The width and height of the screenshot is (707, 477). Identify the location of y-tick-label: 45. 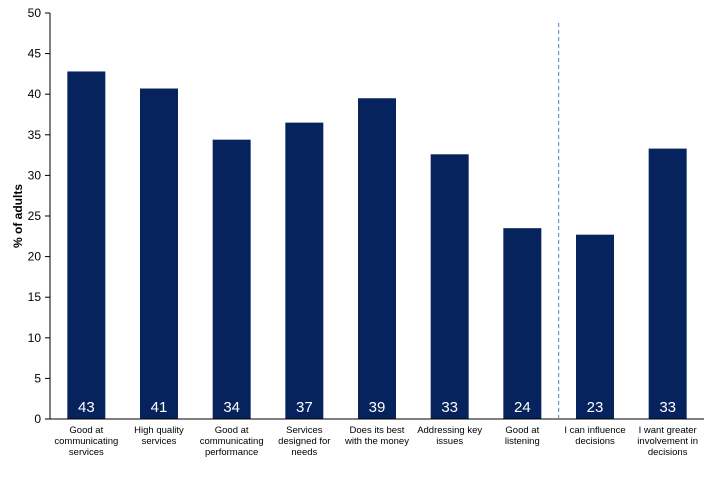
(35, 54).